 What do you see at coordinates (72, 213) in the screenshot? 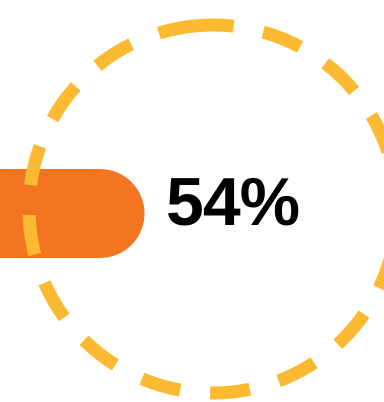
I see `progress-bar-fill` at bounding box center [72, 213].